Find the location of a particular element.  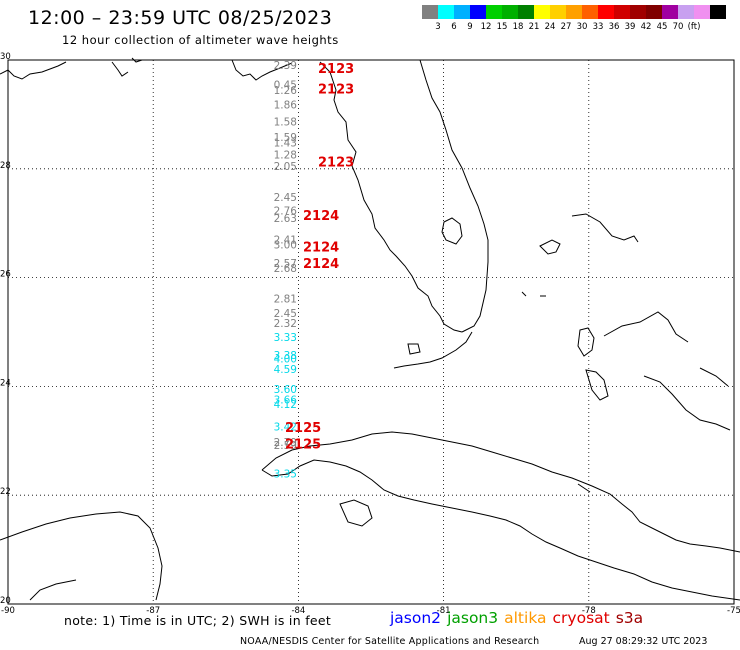

satellite-name-altika: altika is located at coordinates (525, 618).